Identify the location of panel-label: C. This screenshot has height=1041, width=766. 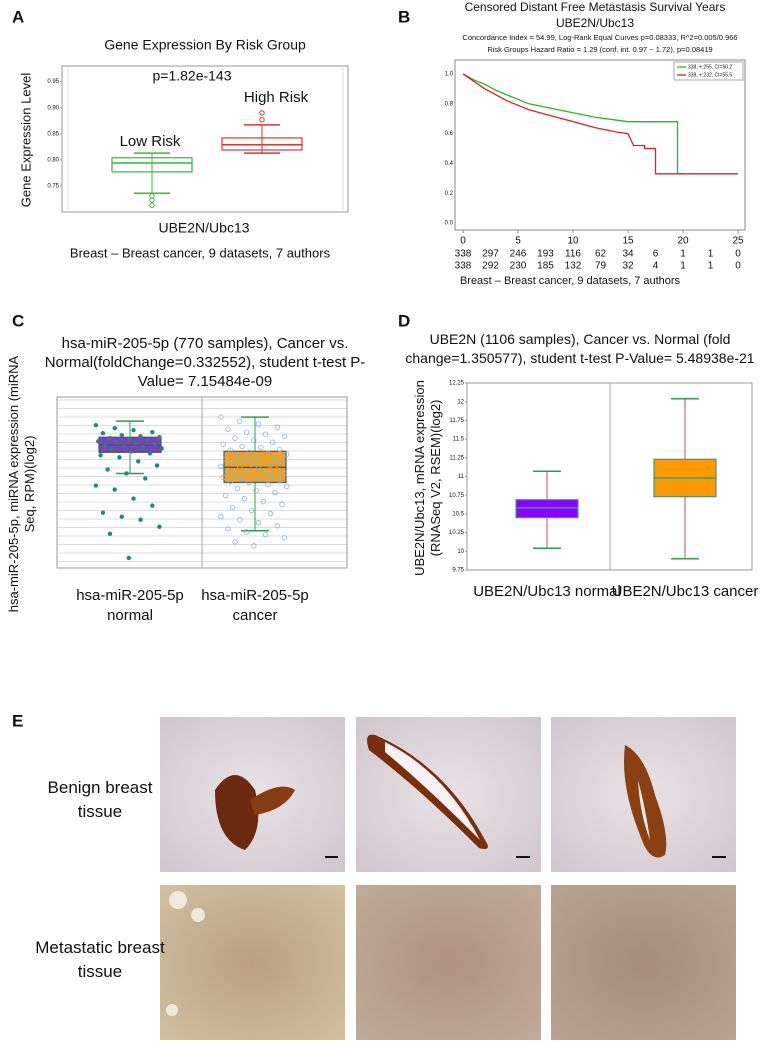
(18, 320).